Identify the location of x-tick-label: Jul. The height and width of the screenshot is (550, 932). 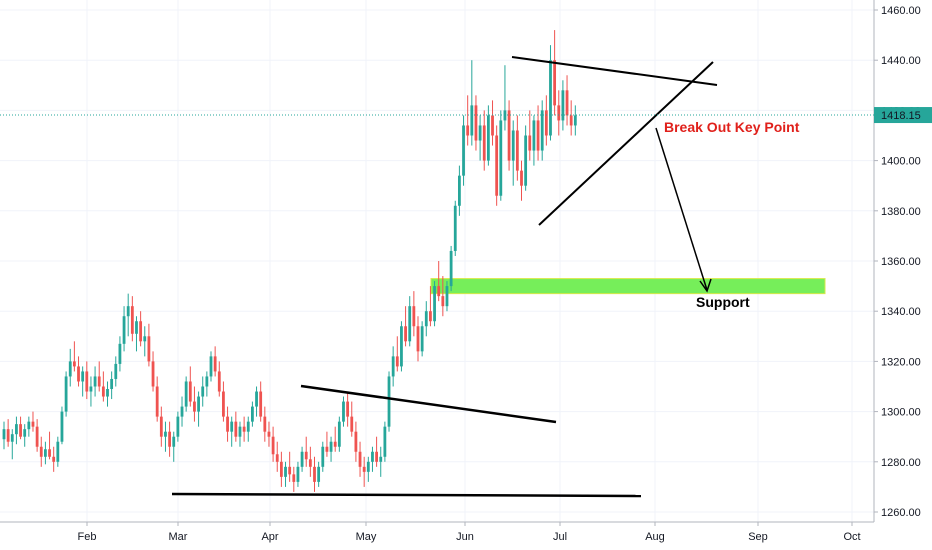
(560, 537).